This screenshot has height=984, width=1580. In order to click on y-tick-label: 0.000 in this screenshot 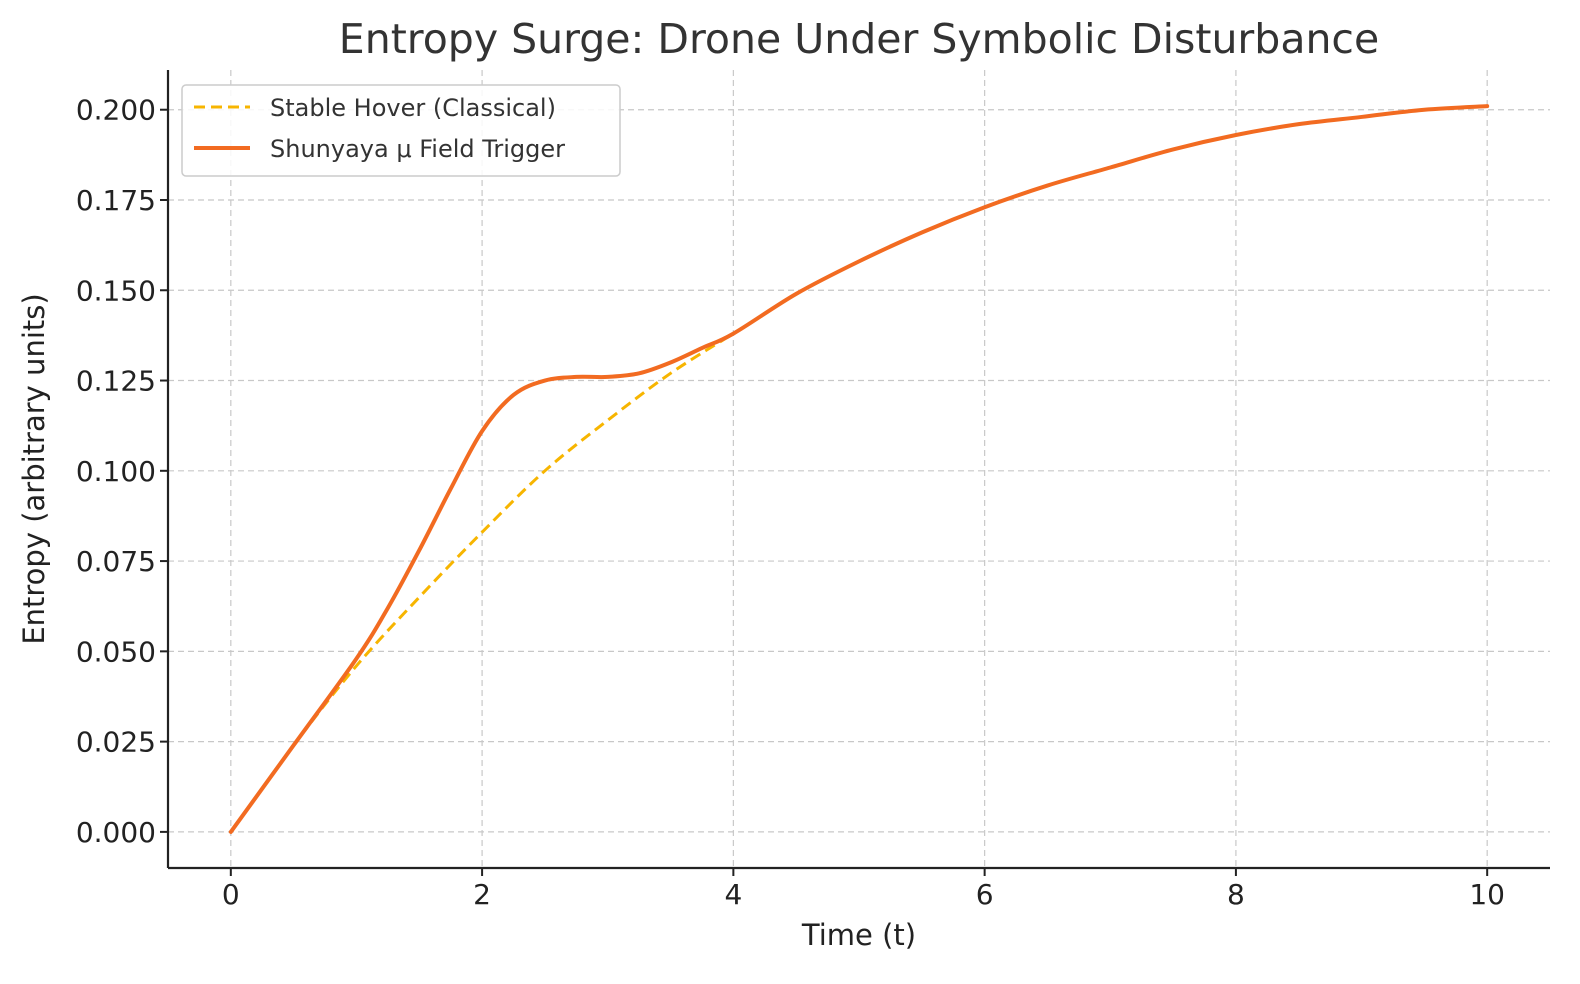, I will do `click(116, 832)`.